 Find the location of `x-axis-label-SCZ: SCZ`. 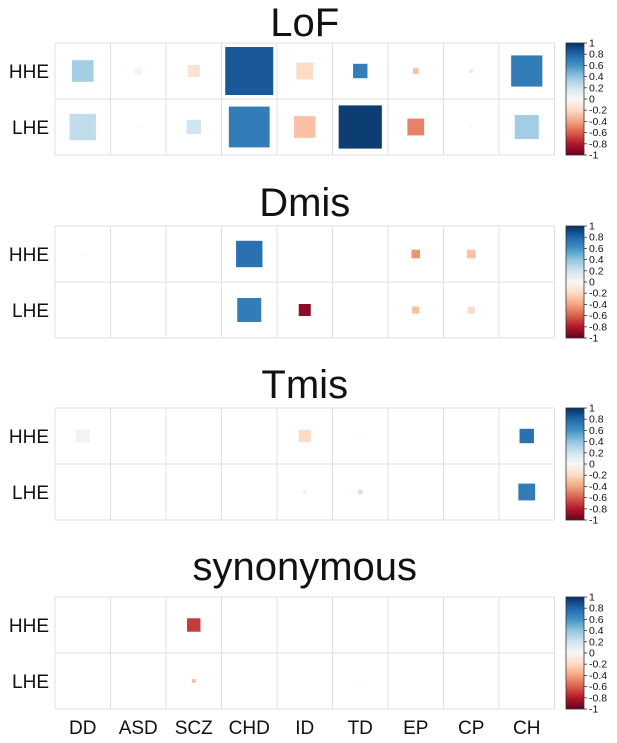

x-axis-label-SCZ: SCZ is located at coordinates (194, 728).